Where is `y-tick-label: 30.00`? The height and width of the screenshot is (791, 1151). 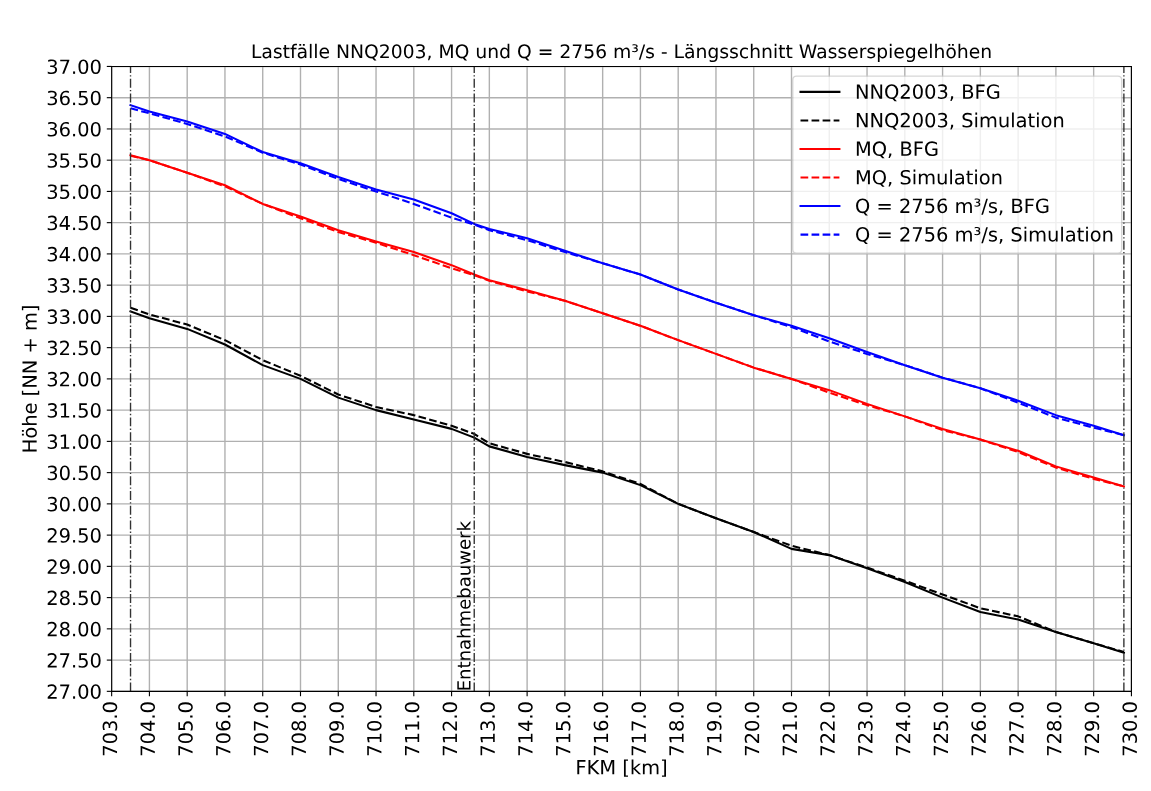
y-tick-label: 30.00 is located at coordinates (74, 504).